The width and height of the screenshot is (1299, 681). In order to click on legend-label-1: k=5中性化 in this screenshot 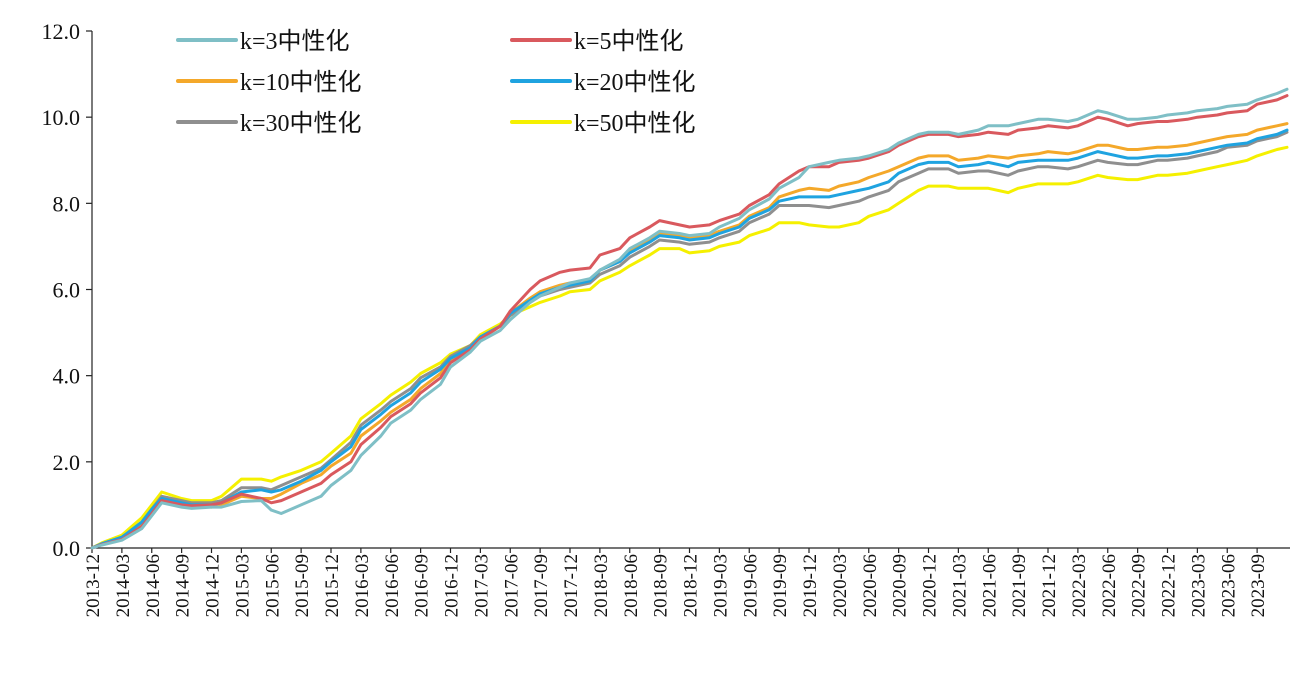, I will do `click(629, 41)`.